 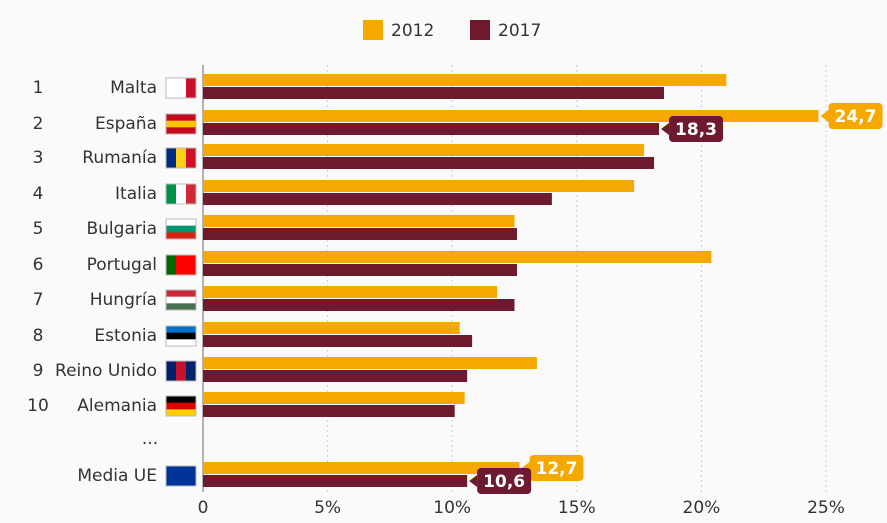 I want to click on legend-label: 2017, so click(x=519, y=31).